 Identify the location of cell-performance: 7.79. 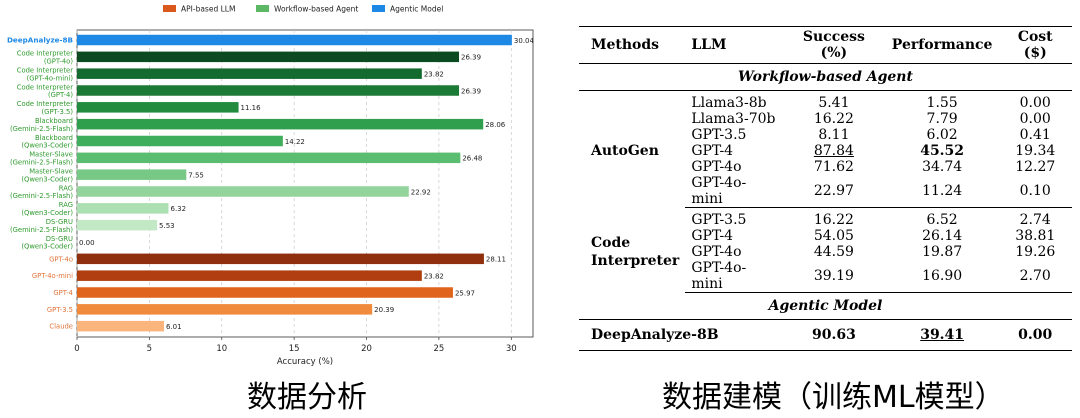
(942, 119).